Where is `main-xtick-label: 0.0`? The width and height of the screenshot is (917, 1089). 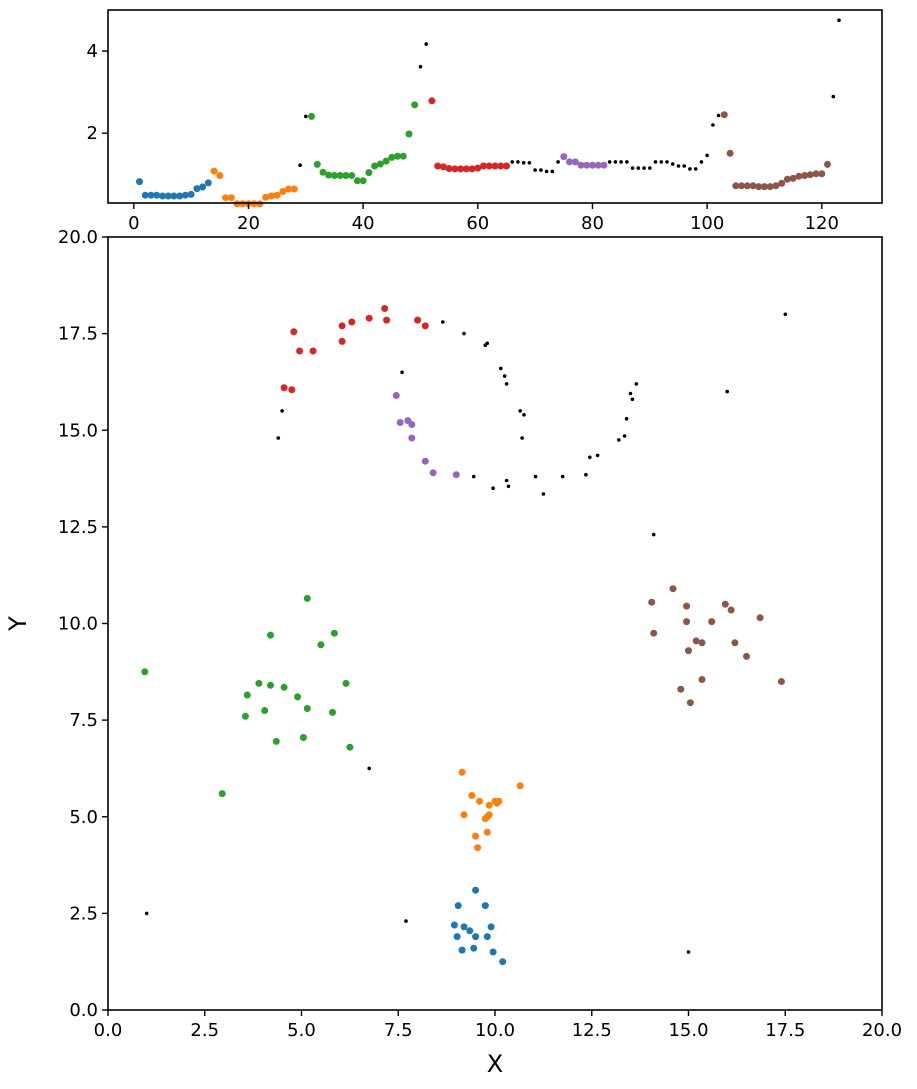
main-xtick-label: 0.0 is located at coordinates (108, 1030).